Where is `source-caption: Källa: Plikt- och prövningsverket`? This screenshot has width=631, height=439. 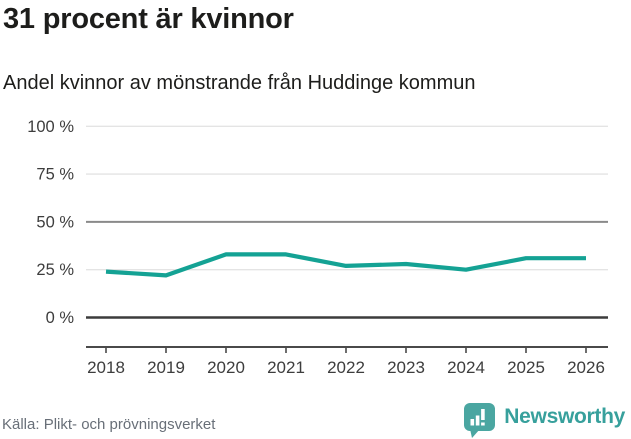
source-caption: Källa: Plikt- och prövningsverket is located at coordinates (109, 424).